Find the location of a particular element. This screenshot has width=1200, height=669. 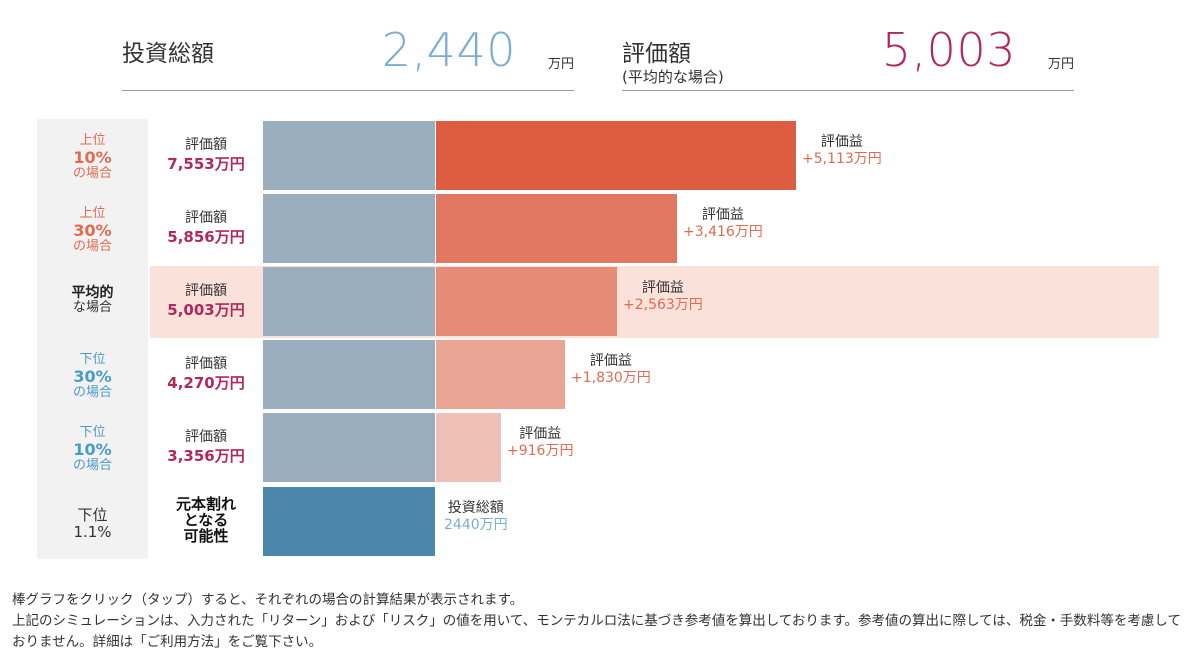

evaluation-label: 評価額 5,856万円 is located at coordinates (206, 228).